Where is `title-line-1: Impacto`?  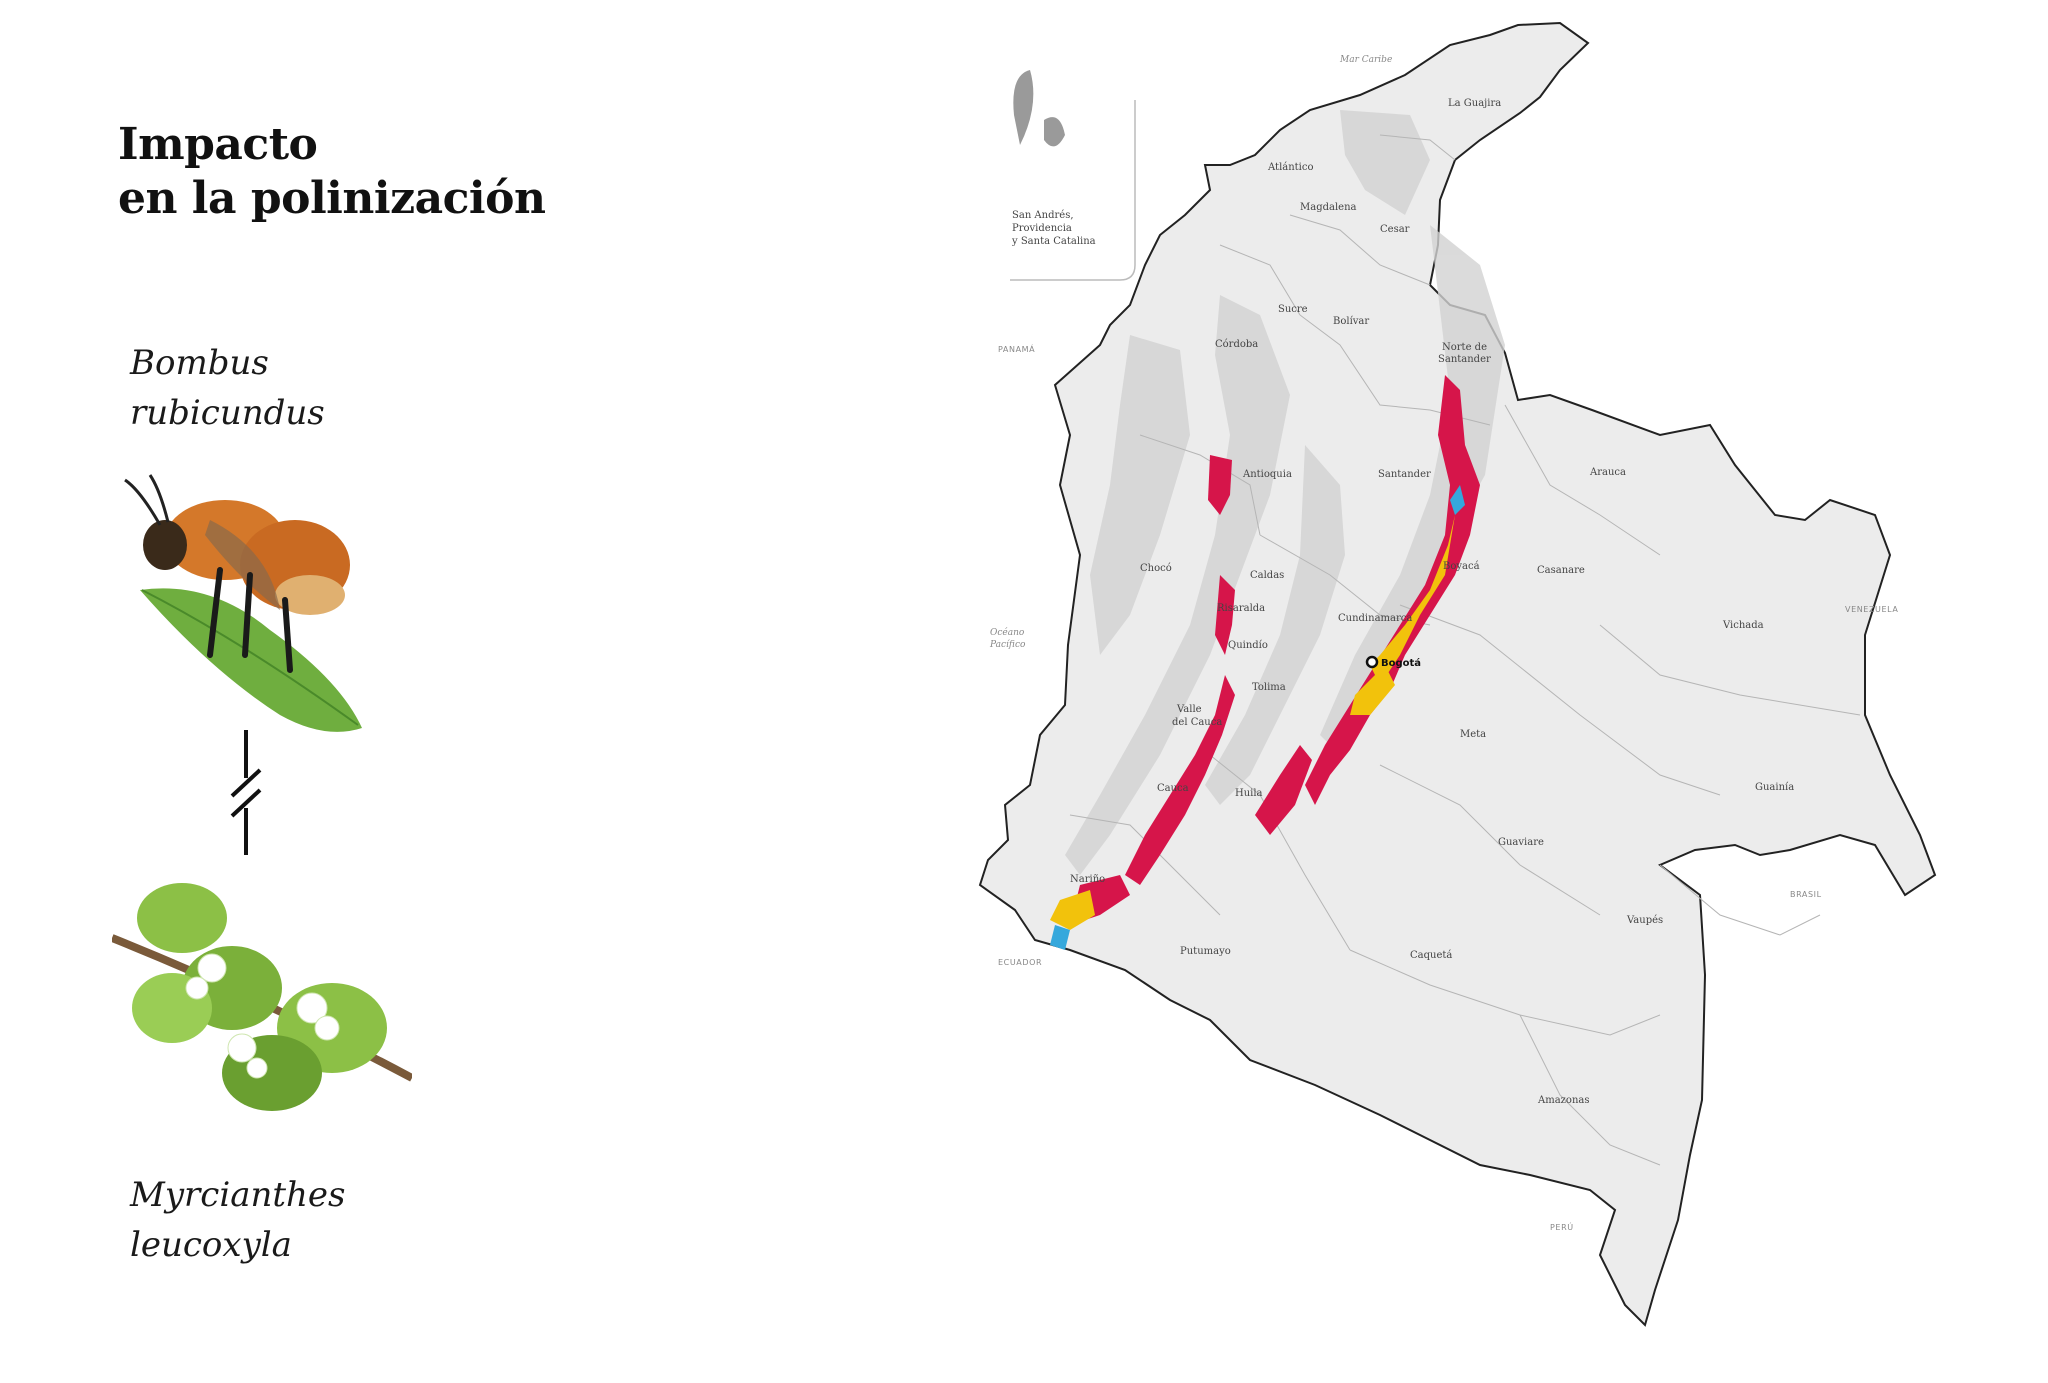
title-line-1: Impacto is located at coordinates (218, 144).